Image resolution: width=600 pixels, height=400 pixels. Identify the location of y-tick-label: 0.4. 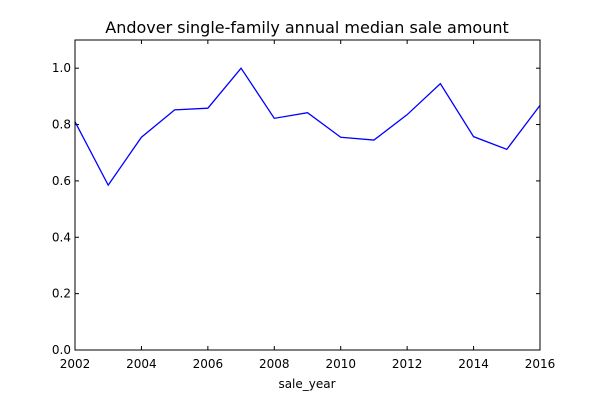
(61, 237).